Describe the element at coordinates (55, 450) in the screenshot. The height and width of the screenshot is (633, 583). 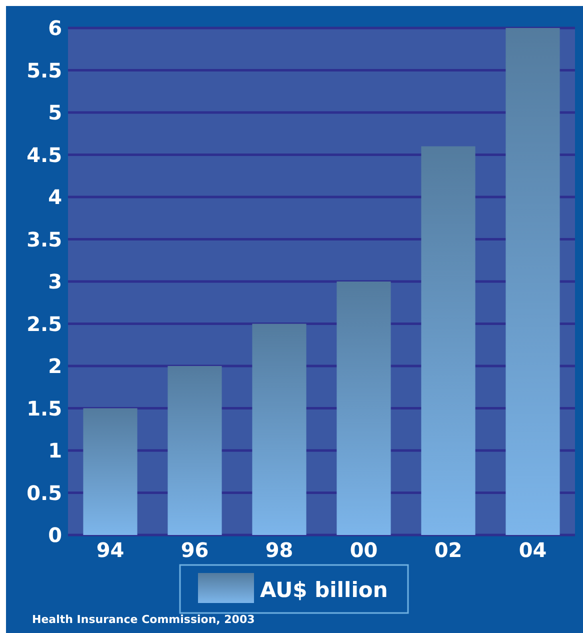
I see `y-tick-label: 1` at that location.